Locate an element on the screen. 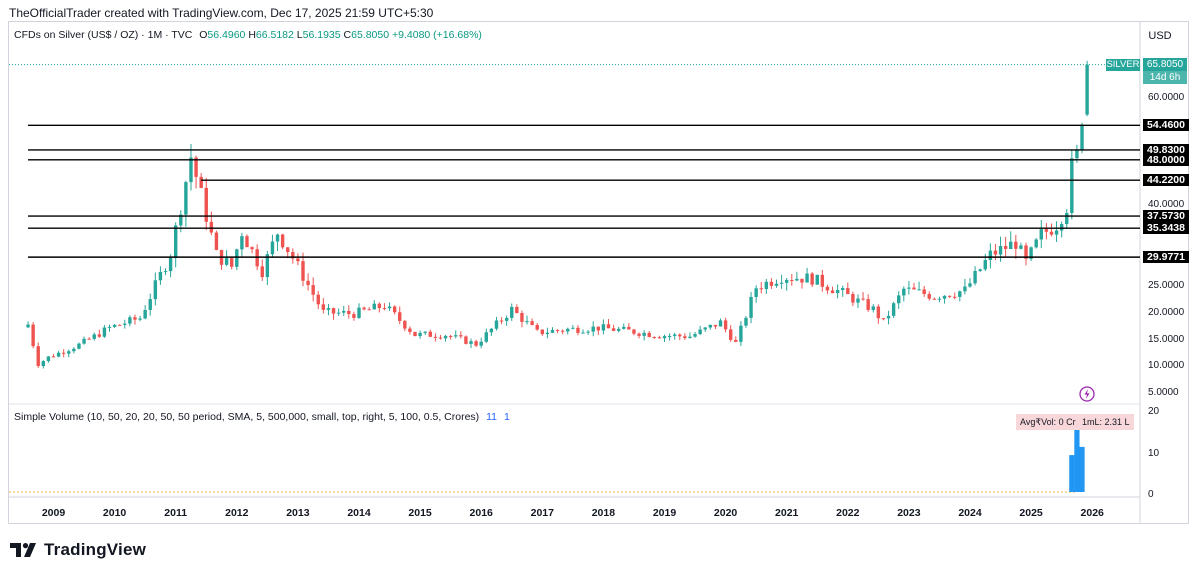  volume-tick-label: 20 is located at coordinates (1154, 411).